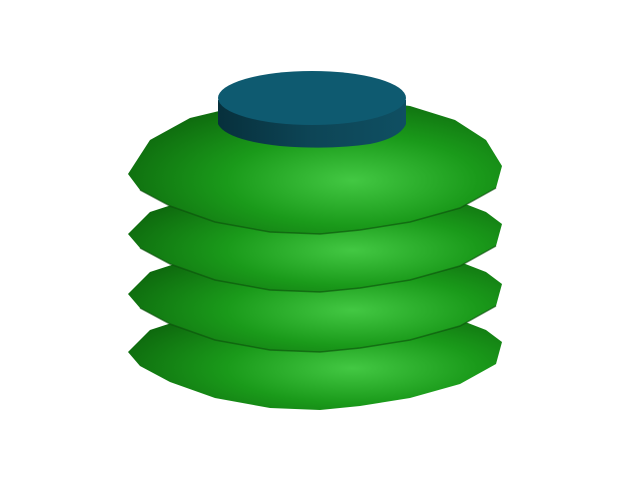  Describe the element at coordinates (312, 98) in the screenshot. I see `cap-top` at that location.